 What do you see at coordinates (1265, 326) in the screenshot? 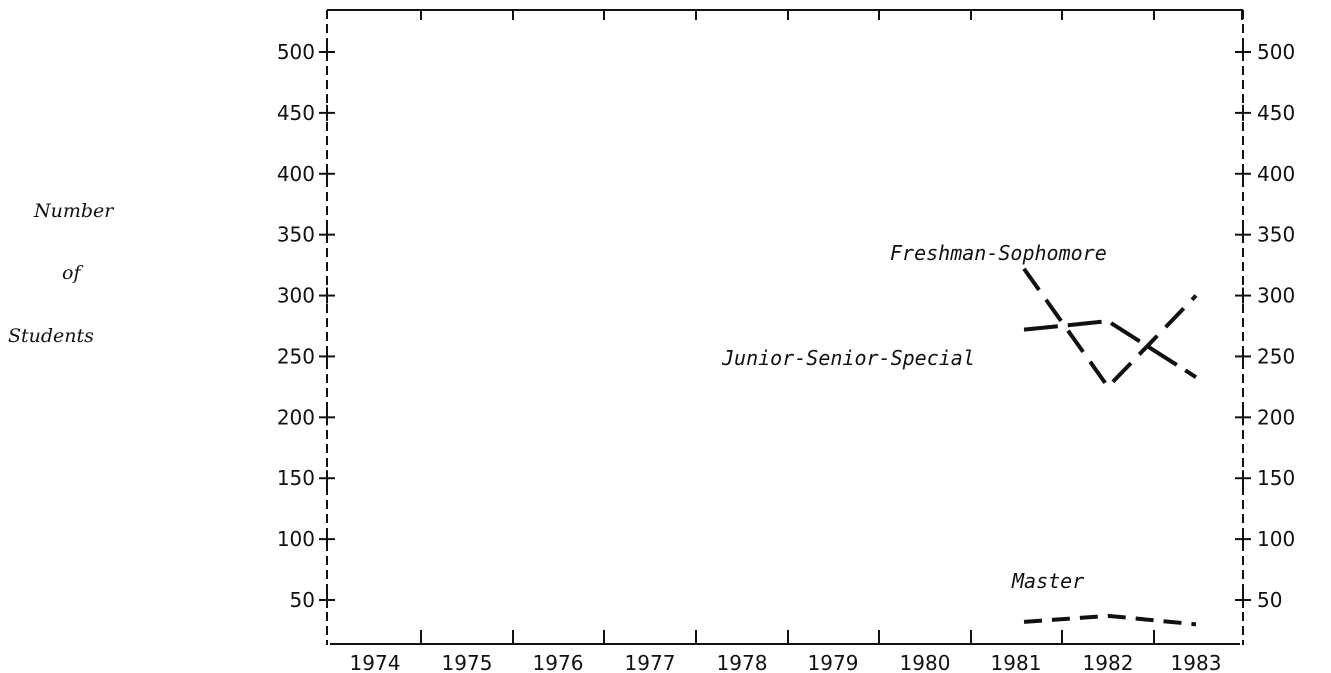
I see `right-y-axis: 50 100 150 200 250 300 350 400 450 500` at bounding box center [1265, 326].